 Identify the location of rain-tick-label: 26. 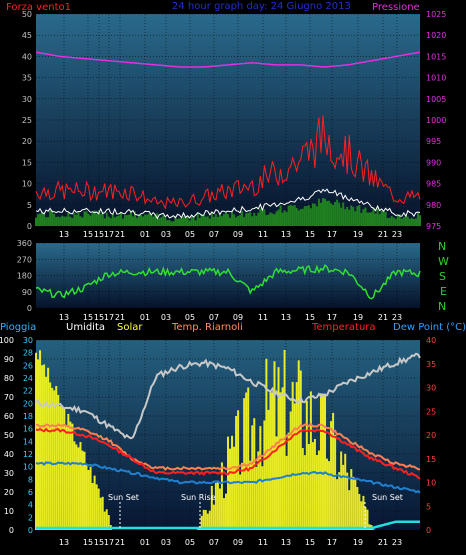
(28, 365).